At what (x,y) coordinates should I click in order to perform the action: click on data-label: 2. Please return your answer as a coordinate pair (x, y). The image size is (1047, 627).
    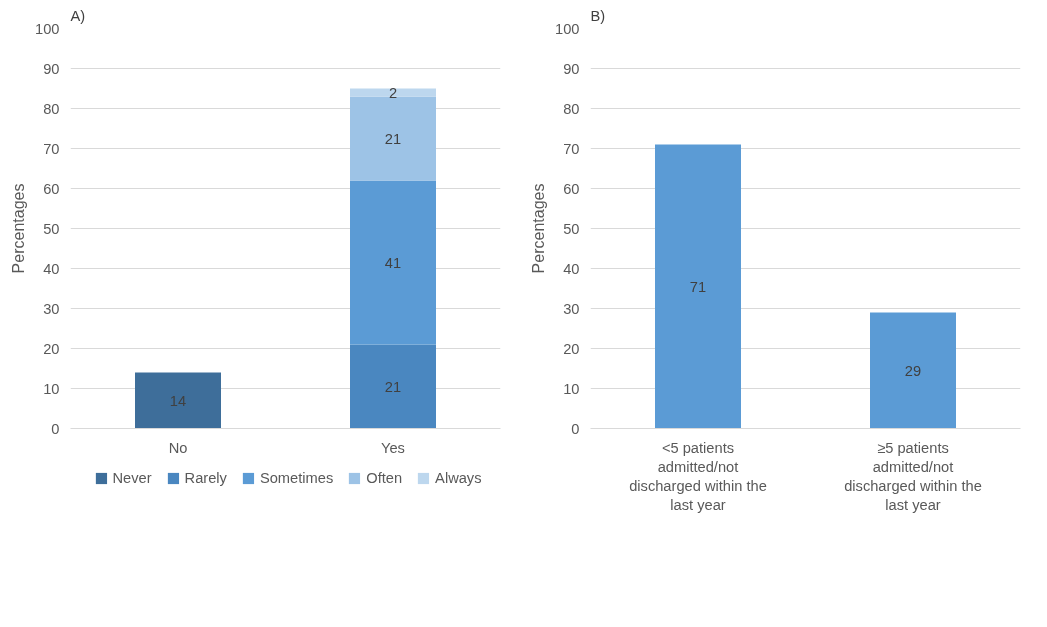
    Looking at the image, I should click on (393, 92).